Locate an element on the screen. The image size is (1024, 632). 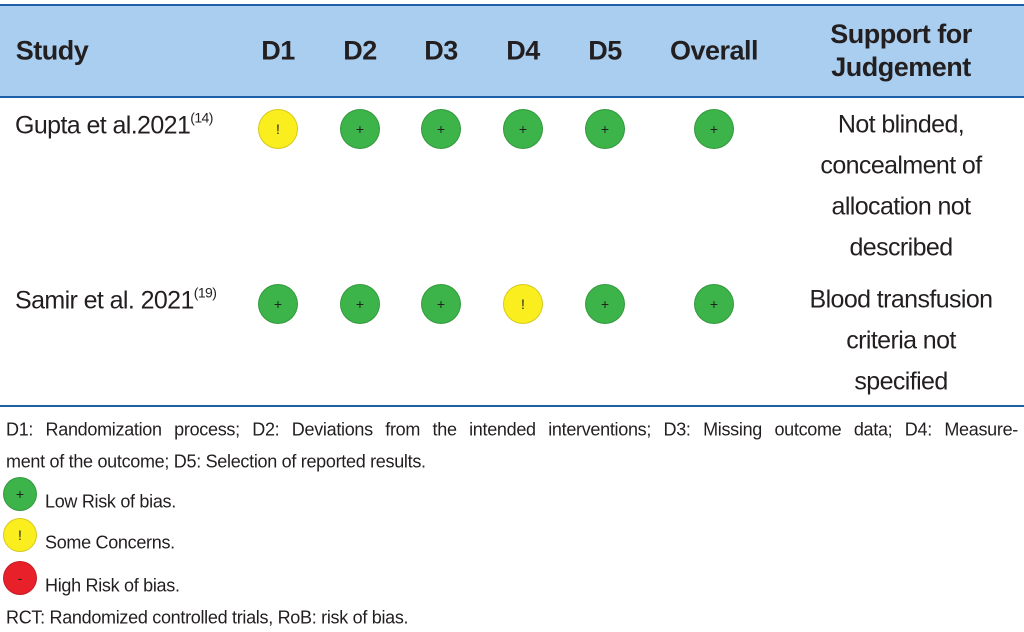
study-name: Gupta et al.2021(14) is located at coordinates (114, 125).